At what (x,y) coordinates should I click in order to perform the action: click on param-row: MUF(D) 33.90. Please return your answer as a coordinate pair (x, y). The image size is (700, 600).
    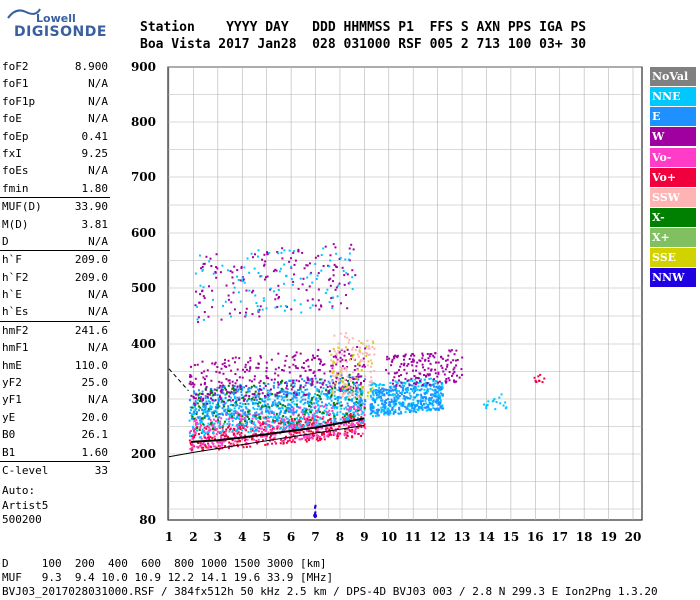
    Looking at the image, I should click on (55, 206).